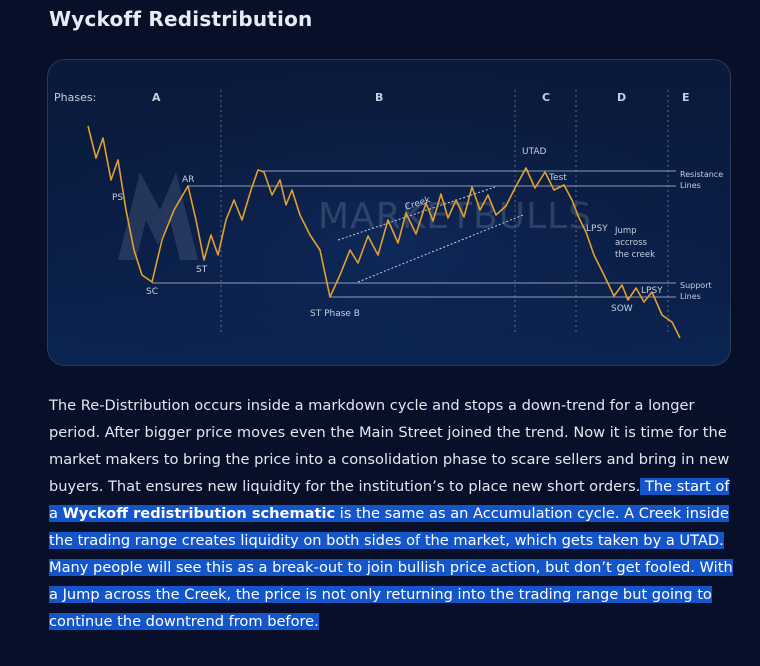  Describe the element at coordinates (597, 229) in the screenshot. I see `label-lpsy: LPSY` at that location.